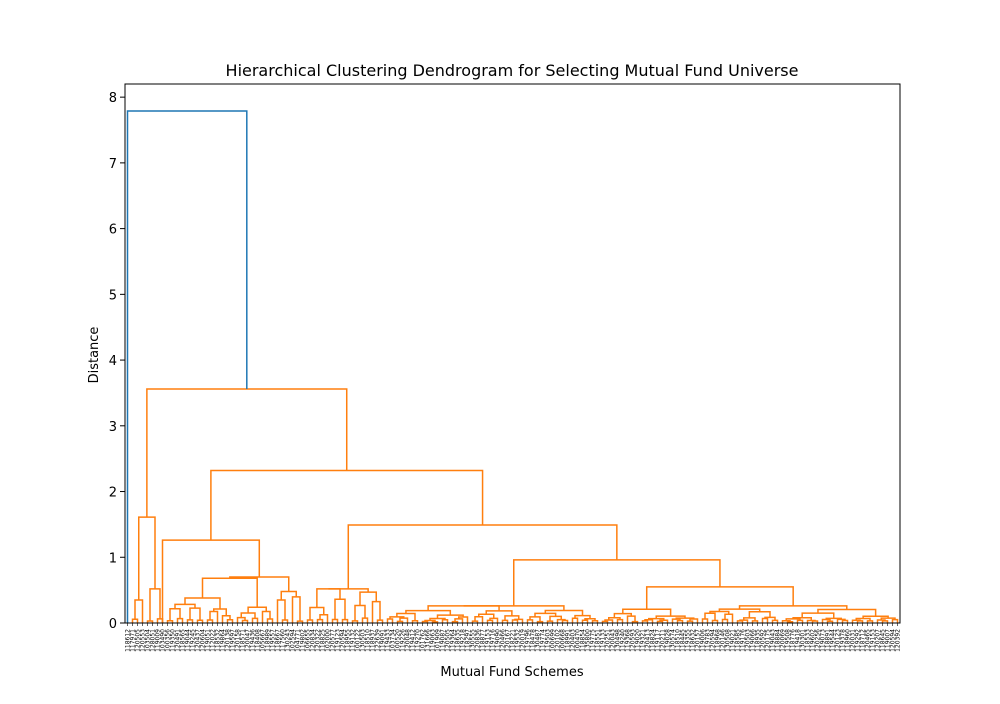 Image resolution: width=1000 pixels, height=704 pixels. What do you see at coordinates (668, 640) in the screenshot?
I see `leaf-label: 119028` at bounding box center [668, 640].